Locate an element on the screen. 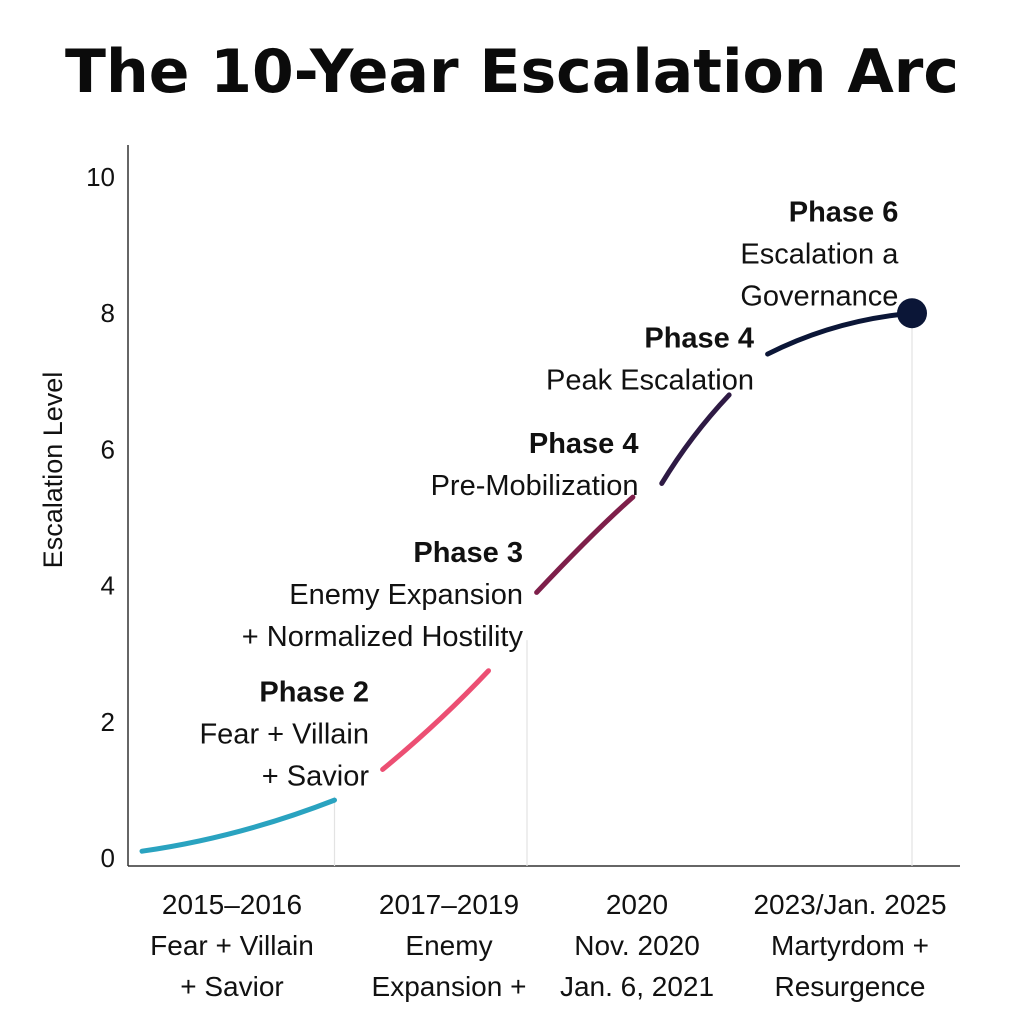 This screenshot has width=1024, height=1024. x-category-label: 2015–2016 is located at coordinates (232, 904).